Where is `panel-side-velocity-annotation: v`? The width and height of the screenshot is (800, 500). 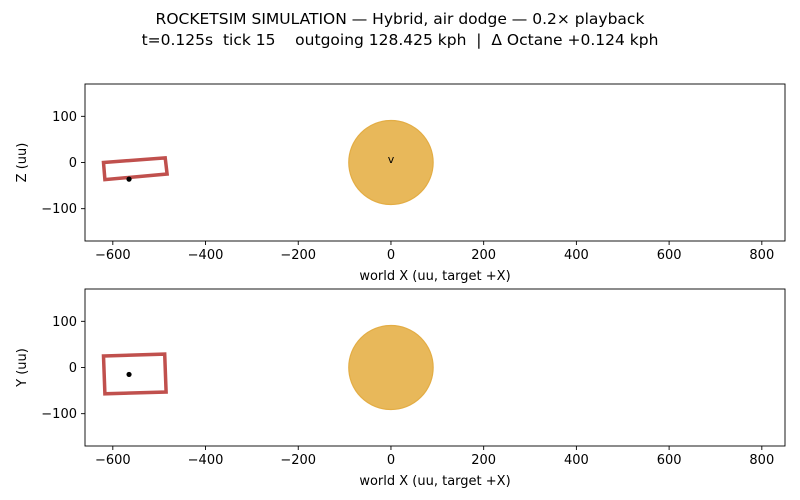 panel-side-velocity-annotation: v is located at coordinates (391, 159).